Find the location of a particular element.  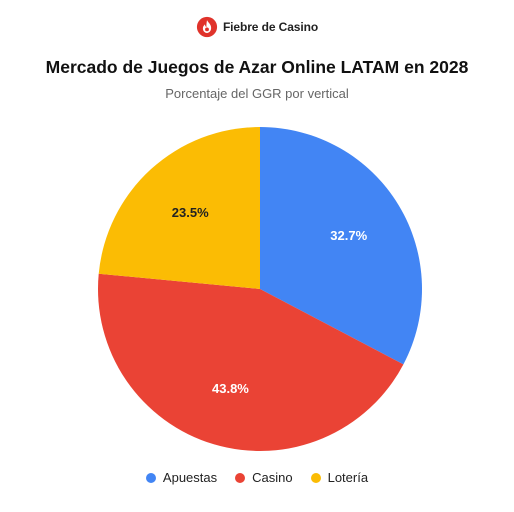

legend-item-apuestas: Apuestas is located at coordinates (181, 477).